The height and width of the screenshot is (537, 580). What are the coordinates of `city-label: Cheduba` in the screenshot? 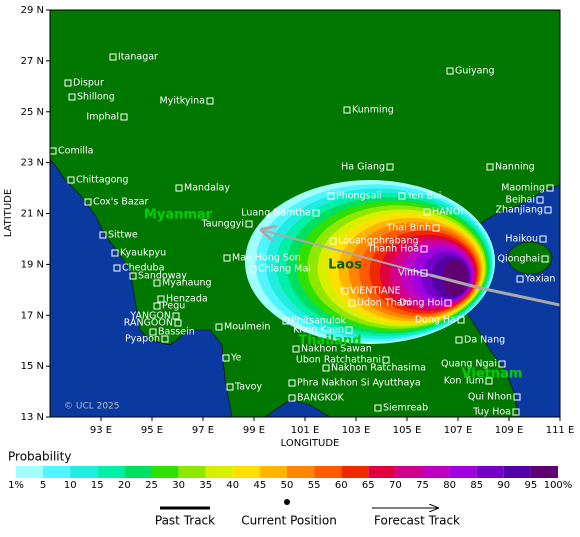 It's located at (143, 268).